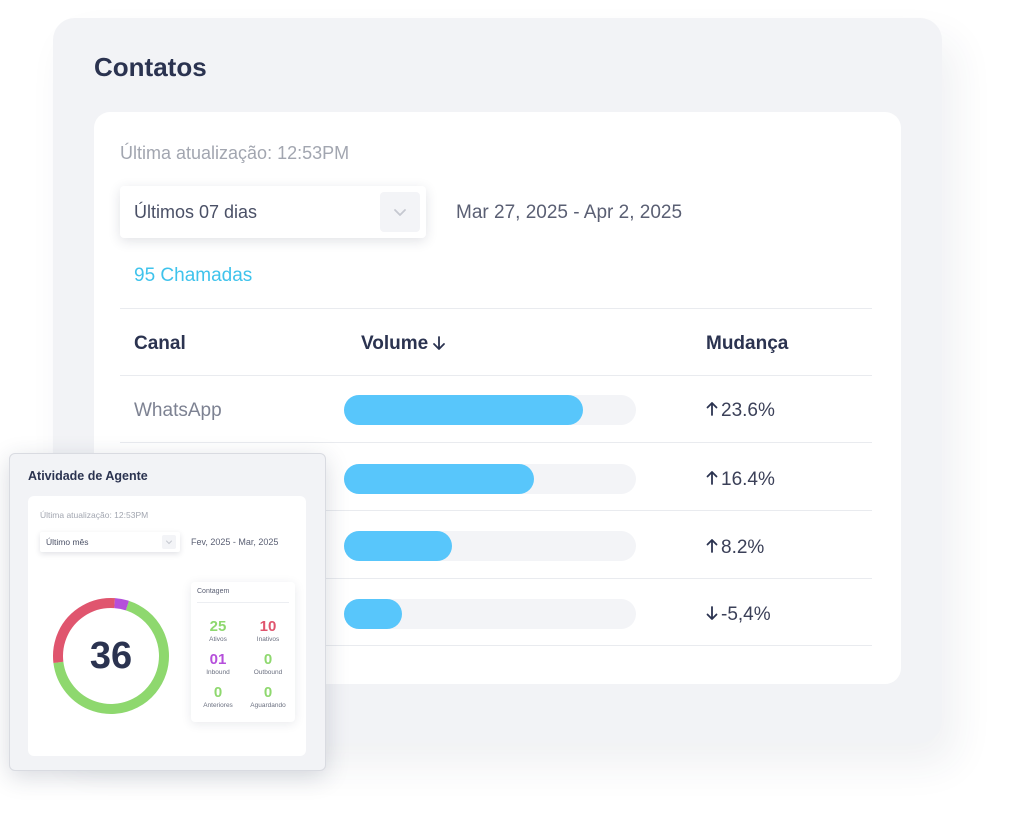  What do you see at coordinates (110, 542) in the screenshot?
I see `agent-period-dropdown: Último mês` at bounding box center [110, 542].